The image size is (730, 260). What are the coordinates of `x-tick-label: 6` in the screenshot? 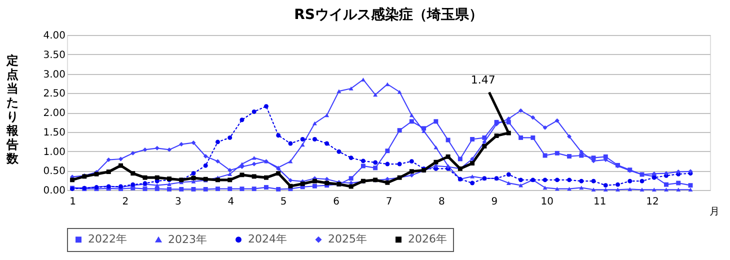 It's located at (336, 202).